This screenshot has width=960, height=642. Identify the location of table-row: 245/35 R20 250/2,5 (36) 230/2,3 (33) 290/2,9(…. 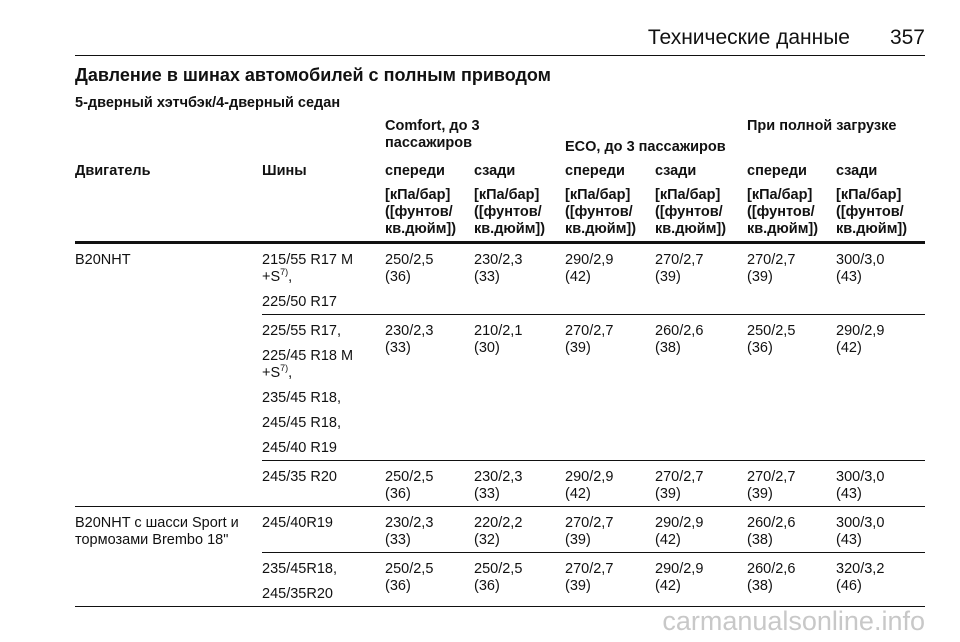
(500, 484).